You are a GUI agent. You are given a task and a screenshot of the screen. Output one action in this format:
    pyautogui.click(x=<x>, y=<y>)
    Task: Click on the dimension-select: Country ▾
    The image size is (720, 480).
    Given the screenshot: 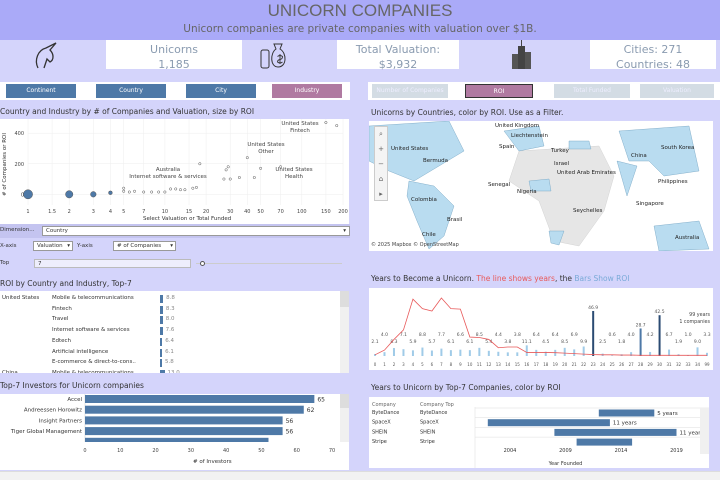 What is the action you would take?
    pyautogui.click(x=196, y=231)
    